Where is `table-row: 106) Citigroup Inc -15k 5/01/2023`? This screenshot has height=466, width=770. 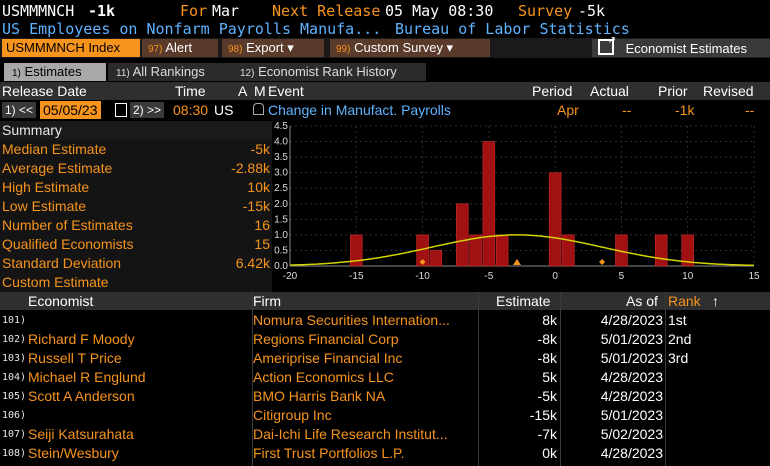
table-row: 106) Citigroup Inc -15k 5/01/2023 is located at coordinates (385, 415).